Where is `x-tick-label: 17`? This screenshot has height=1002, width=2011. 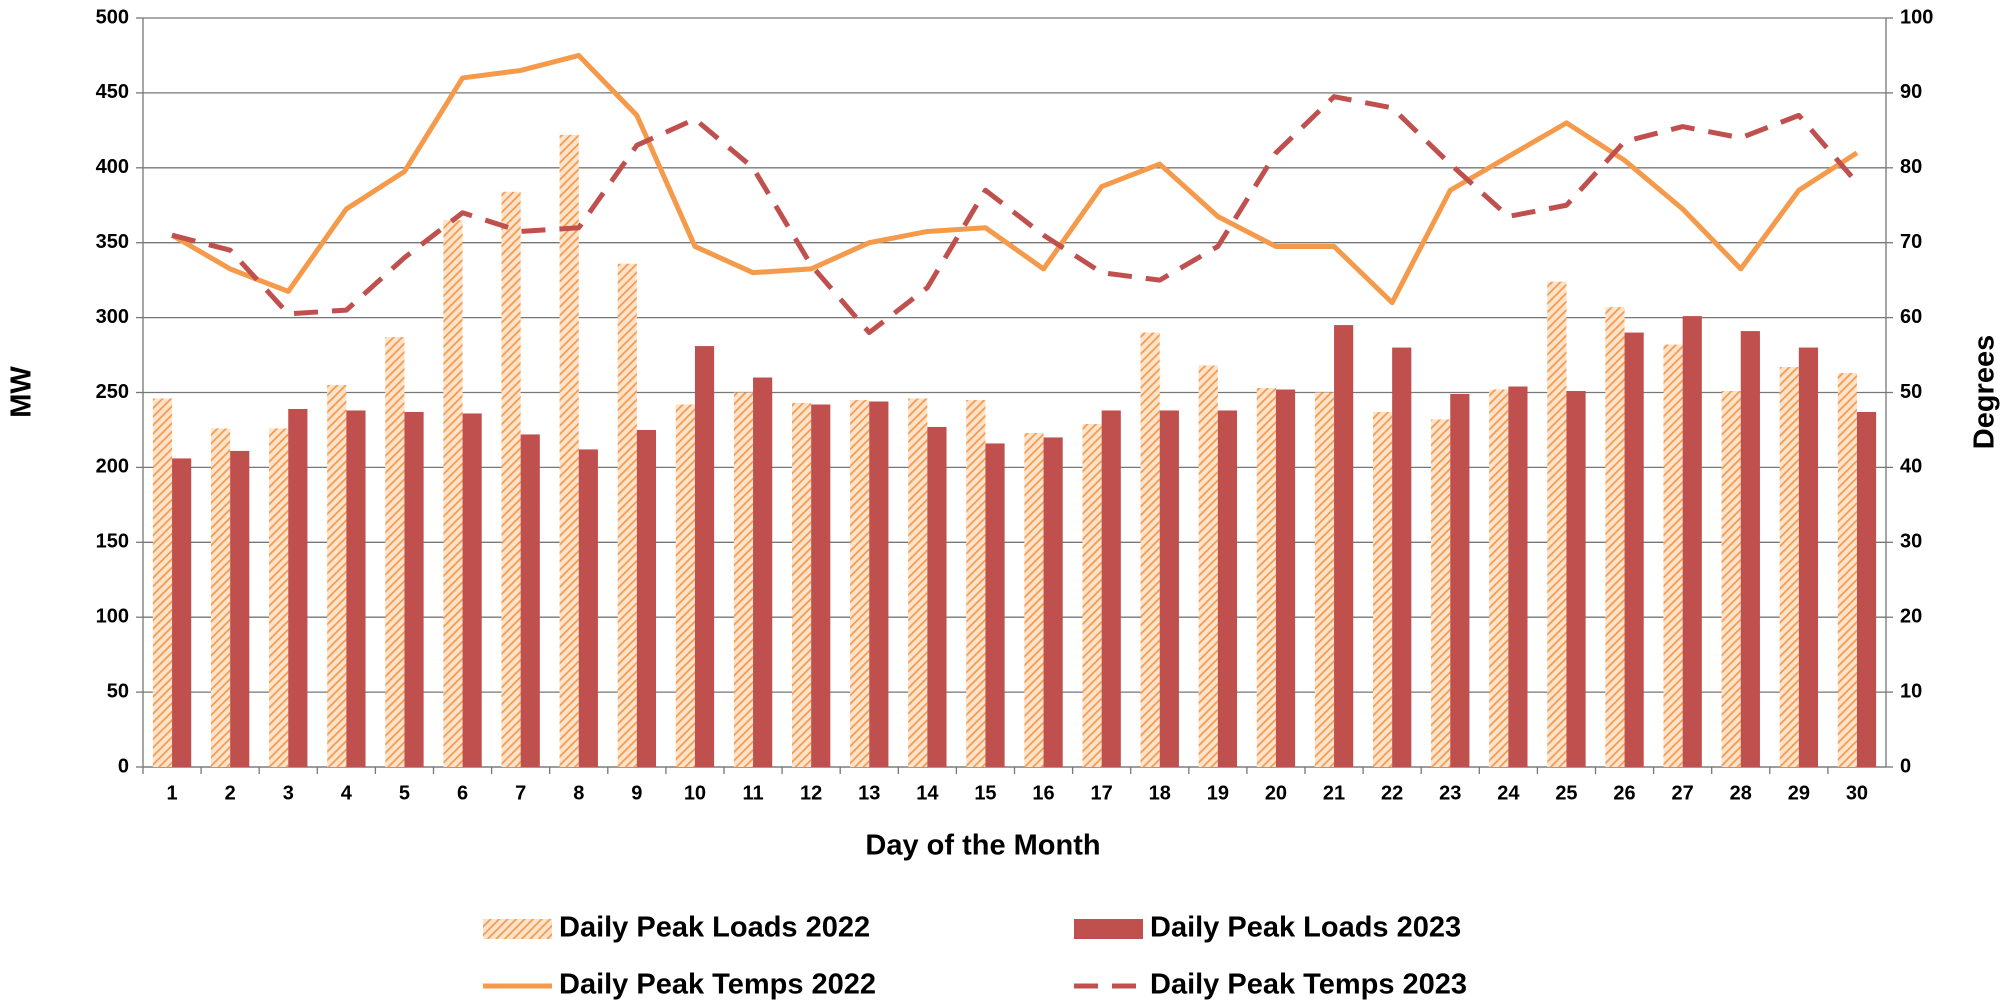
x-tick-label: 17 is located at coordinates (1102, 793).